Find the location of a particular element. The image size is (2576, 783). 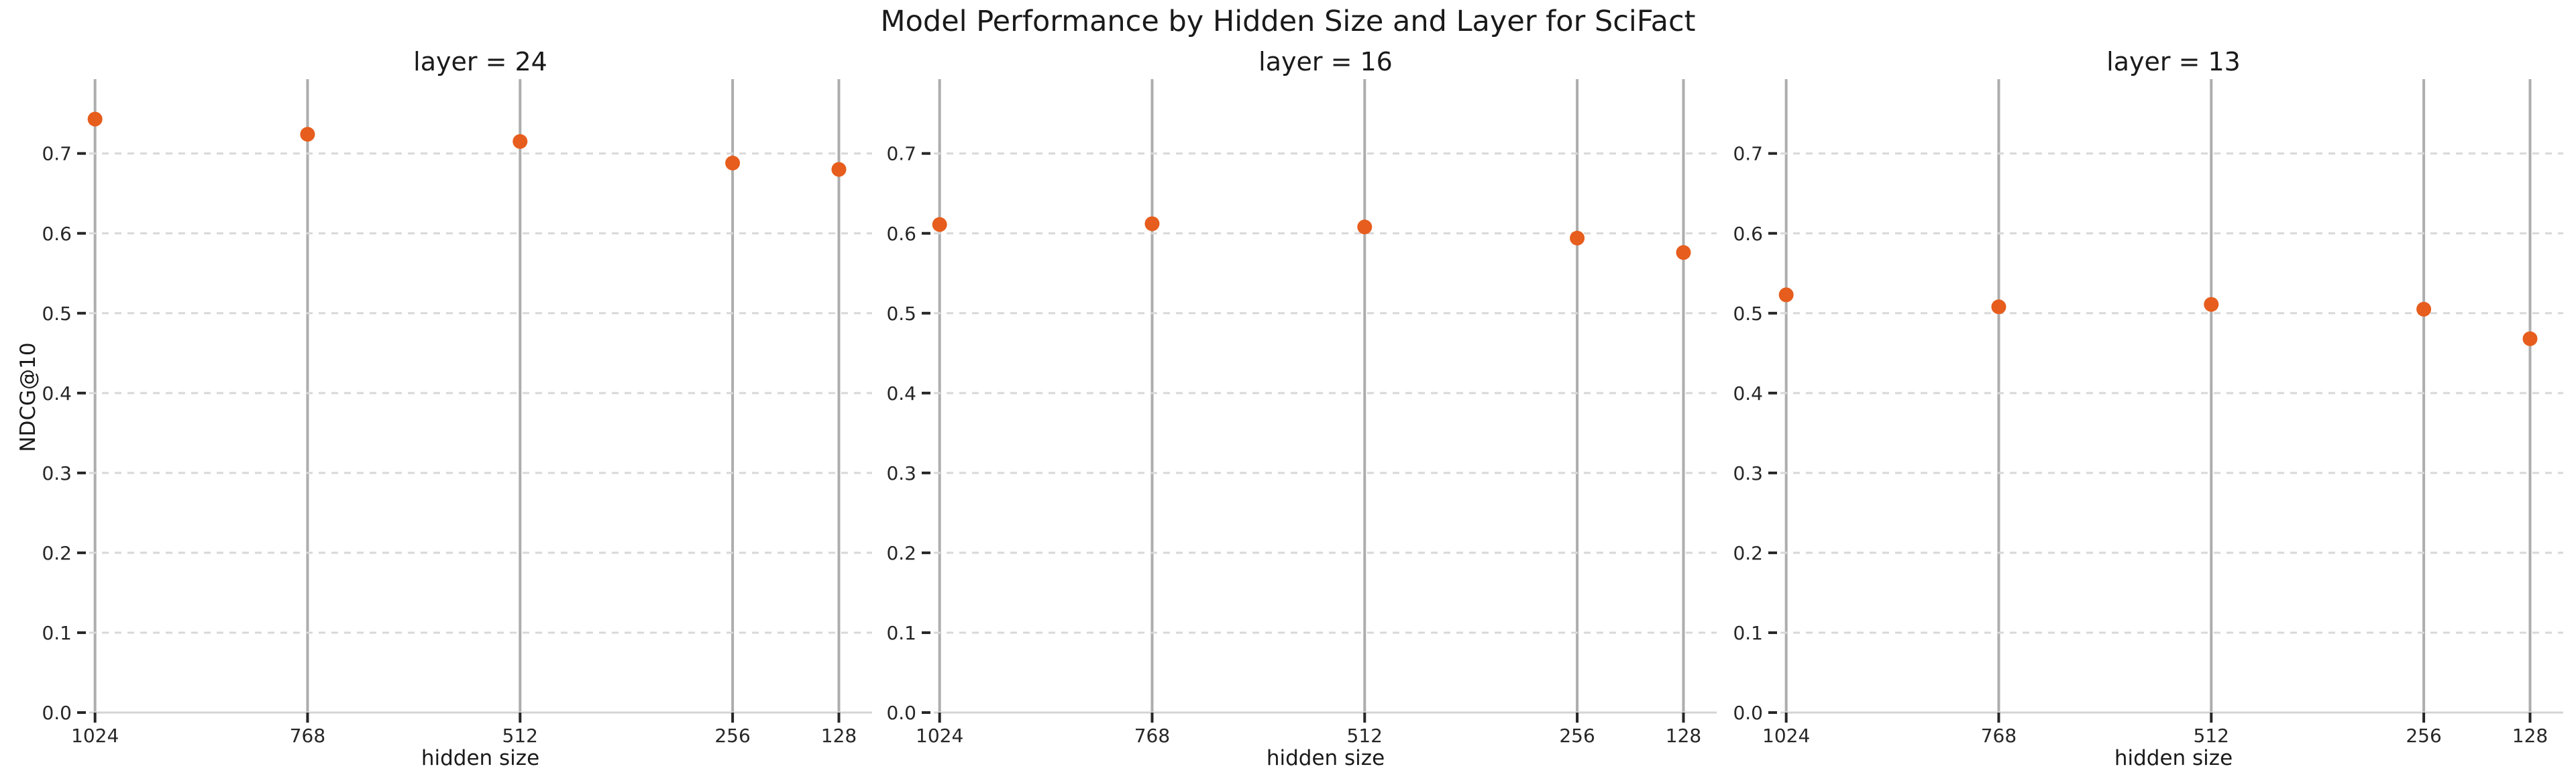

x-axis-label-2: hidden size is located at coordinates (1325, 758).